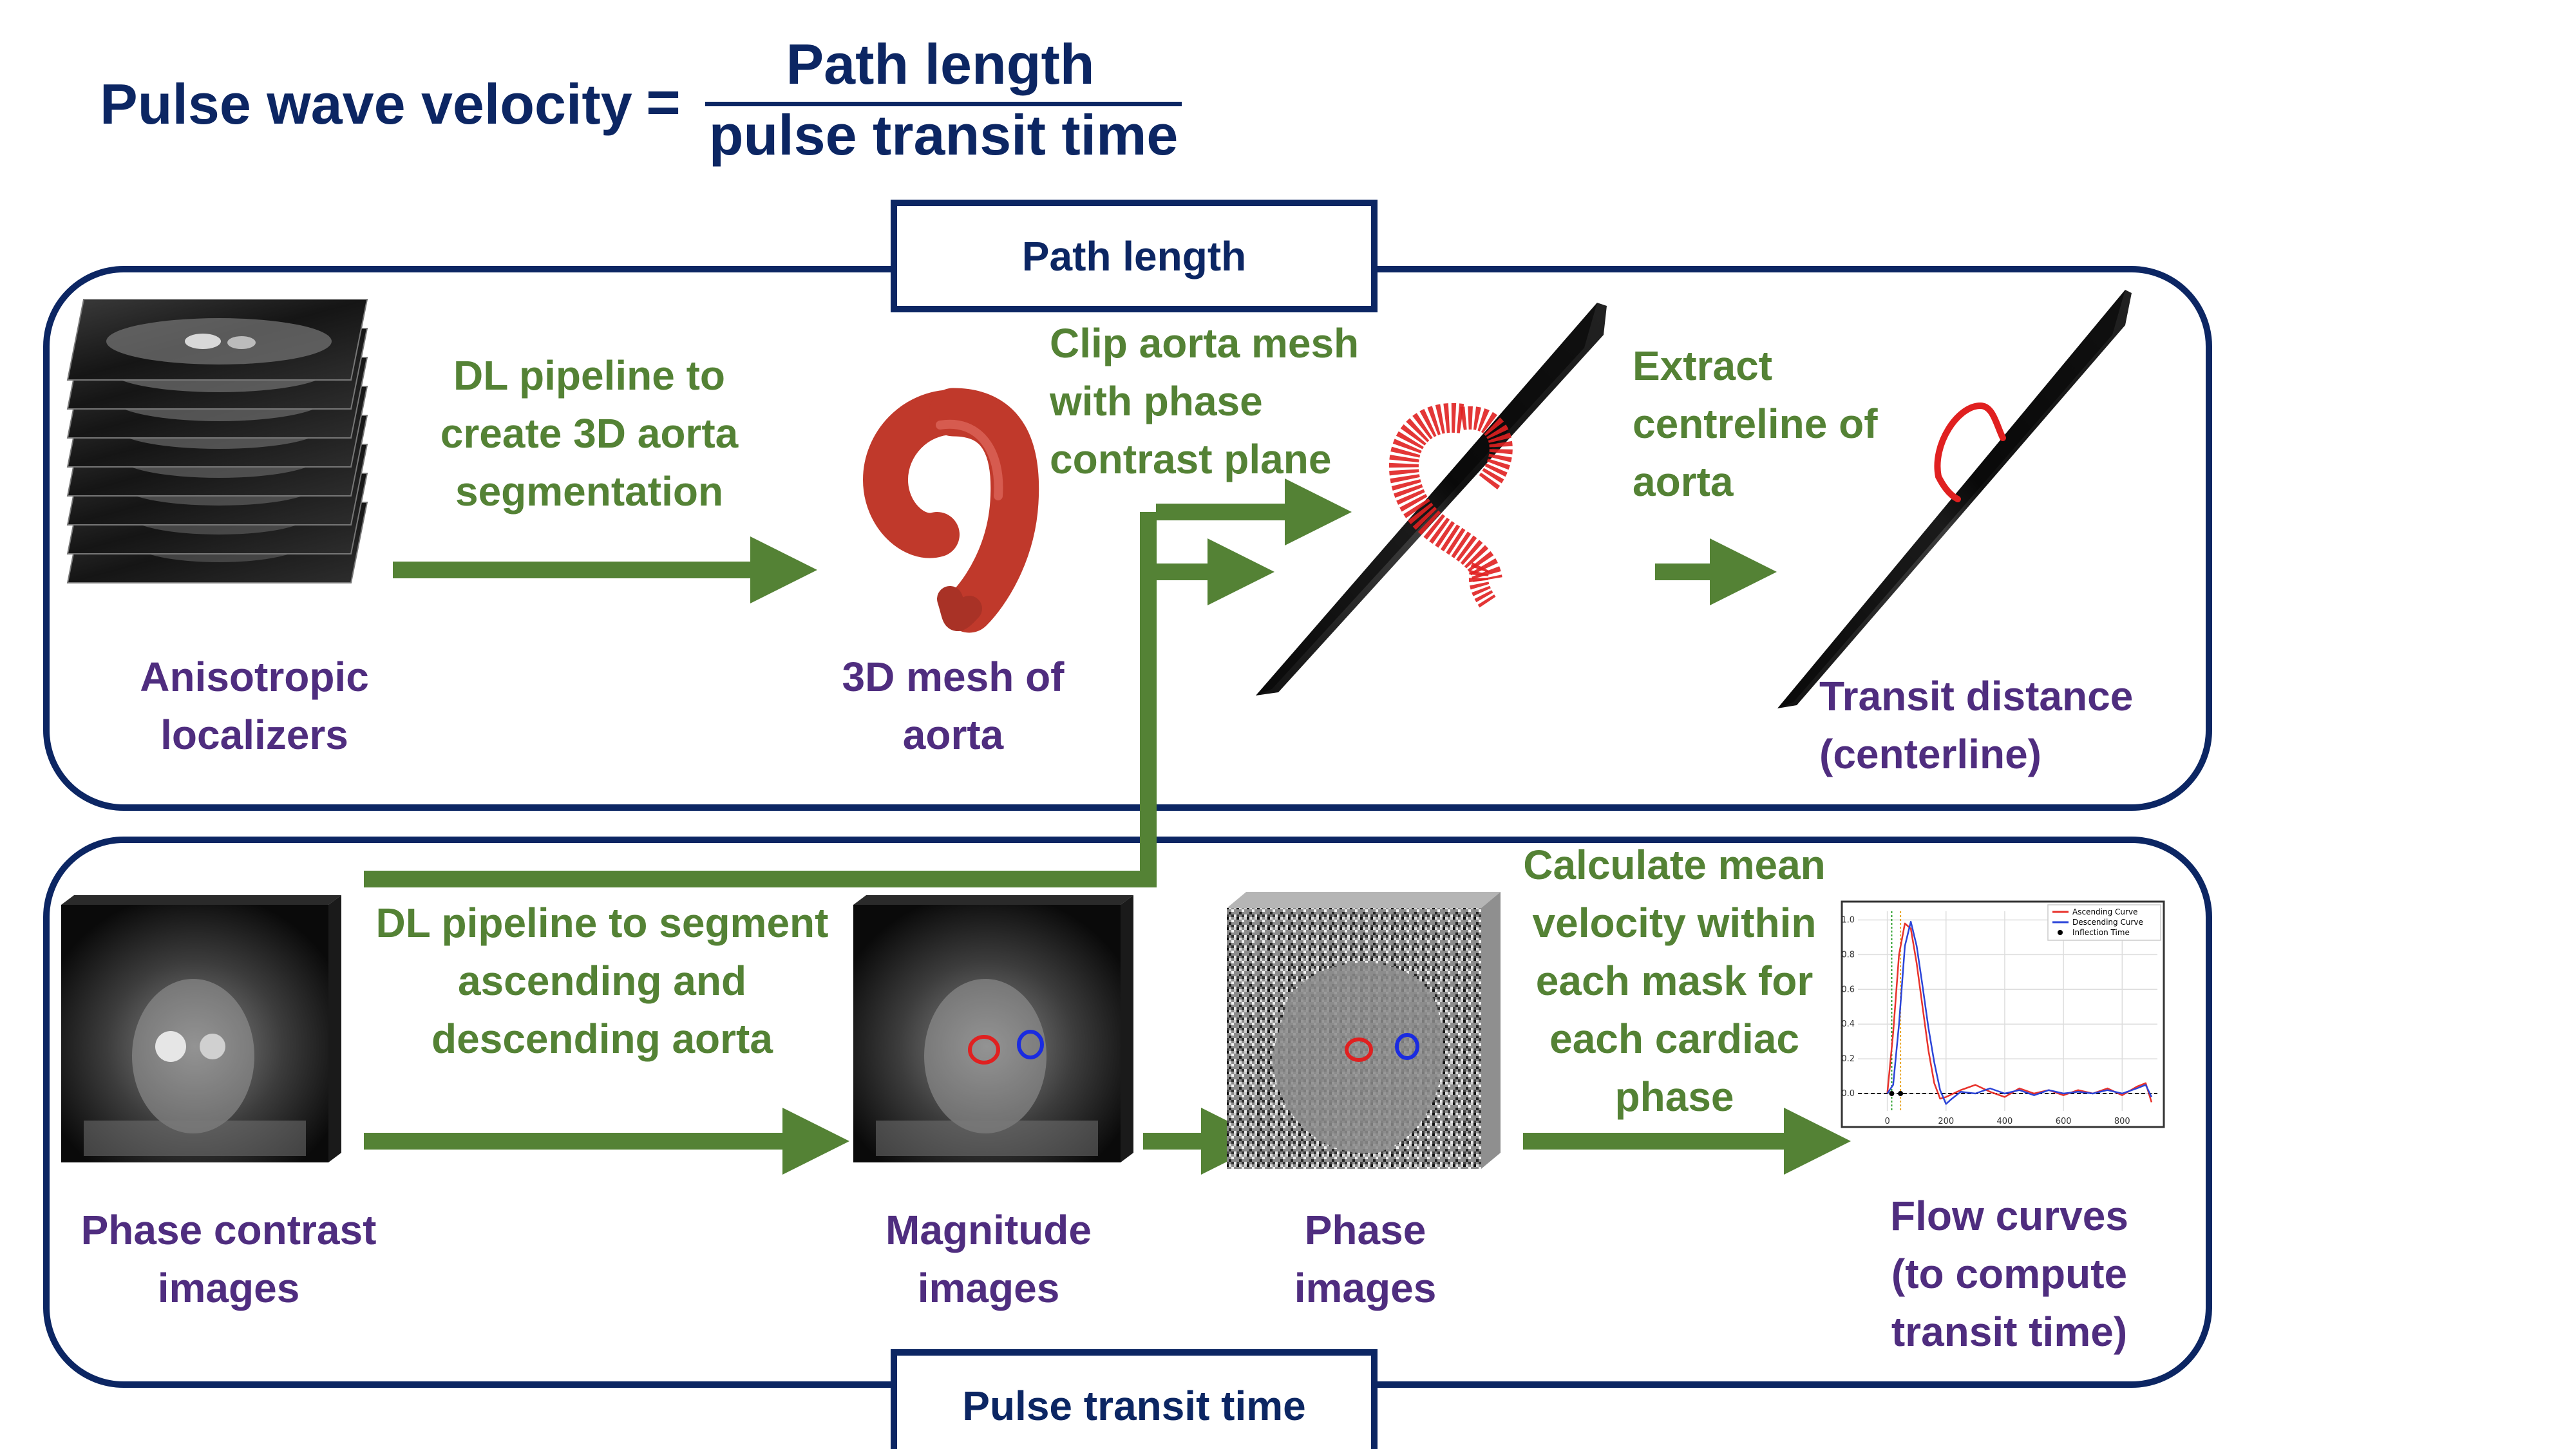 The width and height of the screenshot is (2576, 1449). What do you see at coordinates (1976, 696) in the screenshot?
I see `caption-transit-distance-line1: Transit distance` at bounding box center [1976, 696].